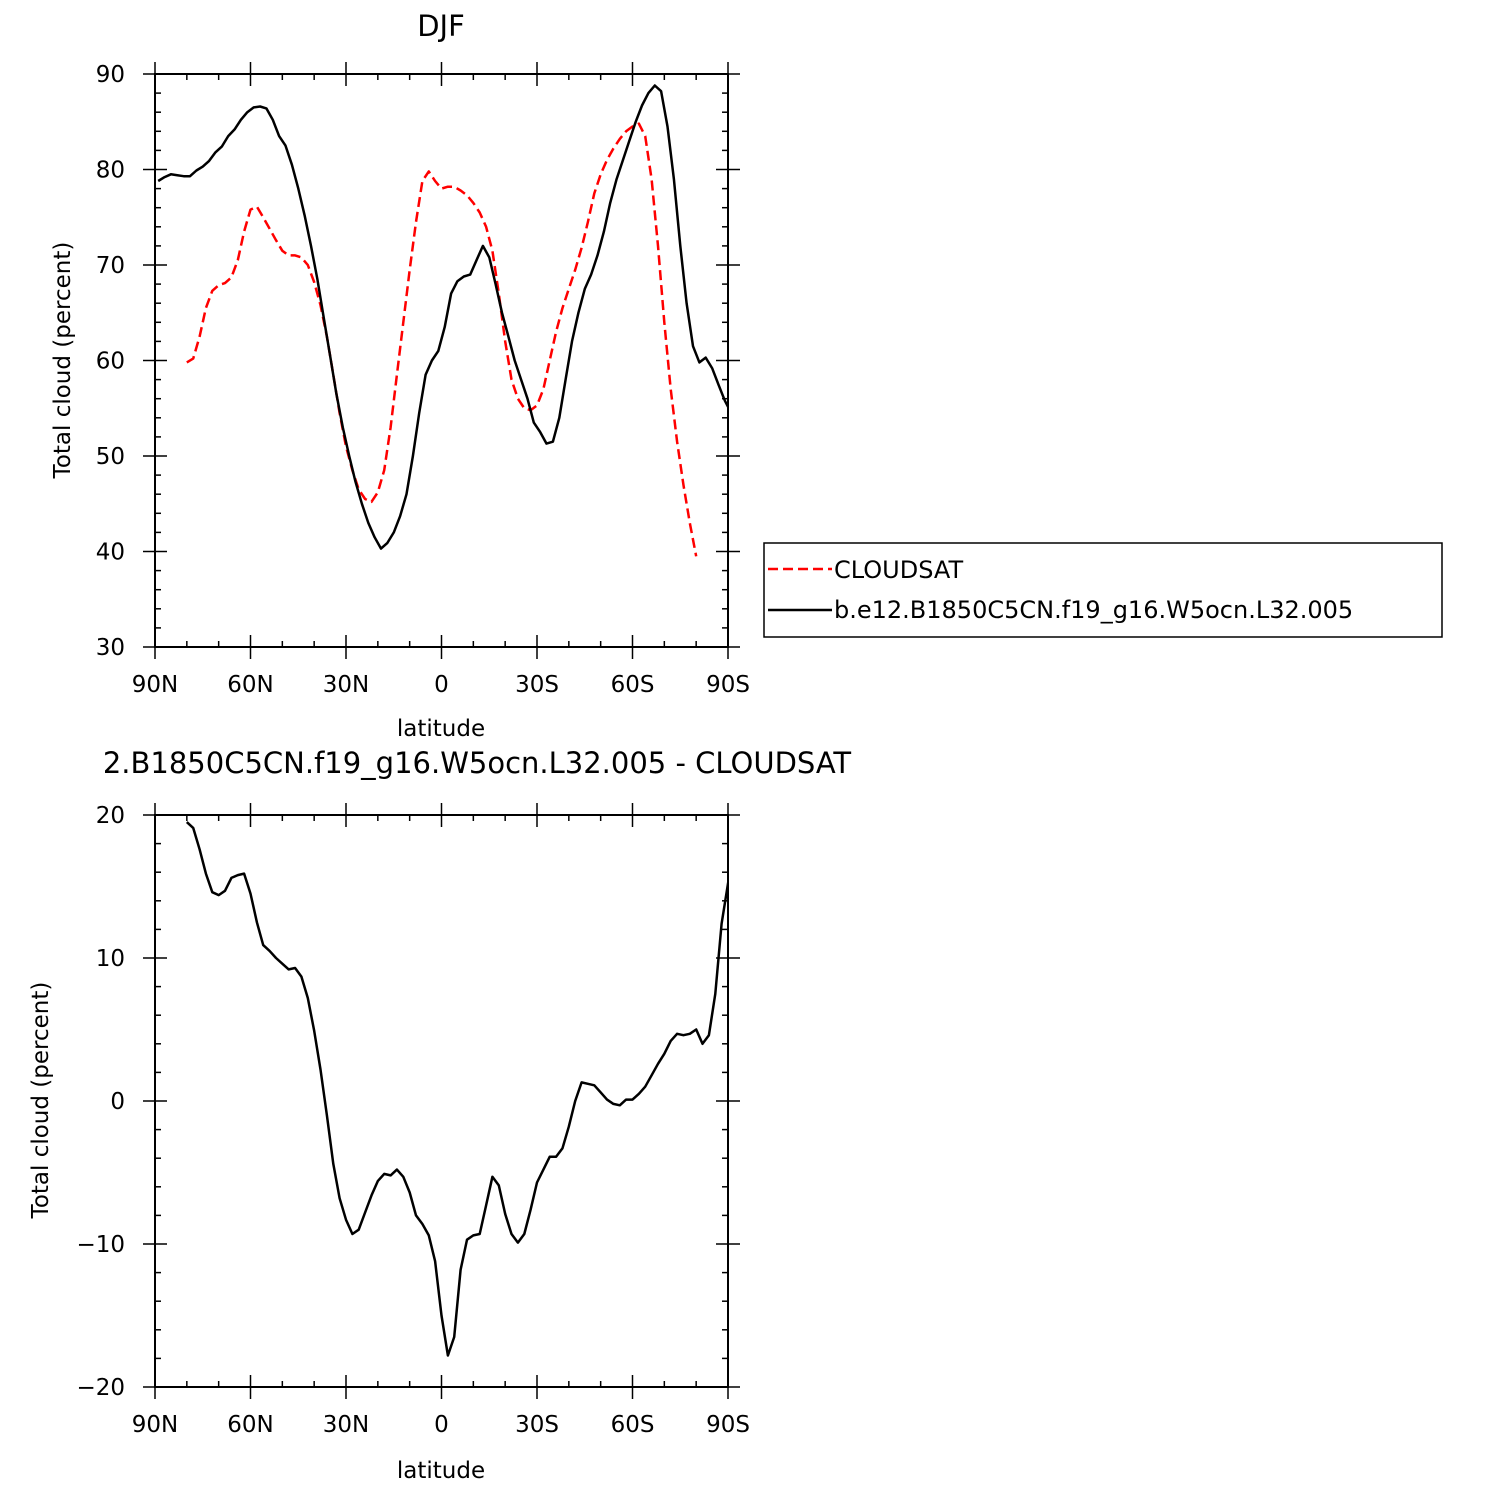 The image size is (1491, 1491). I want to click on top-chart-ylabel: Total cloud (percent), so click(63, 361).